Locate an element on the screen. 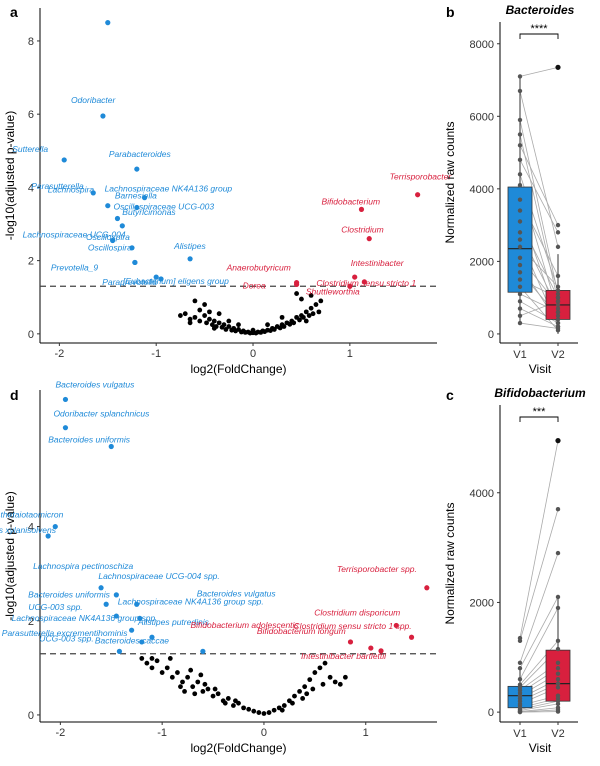 The height and width of the screenshot is (766, 600). point-label: Terrisporobacter spp. is located at coordinates (377, 569).